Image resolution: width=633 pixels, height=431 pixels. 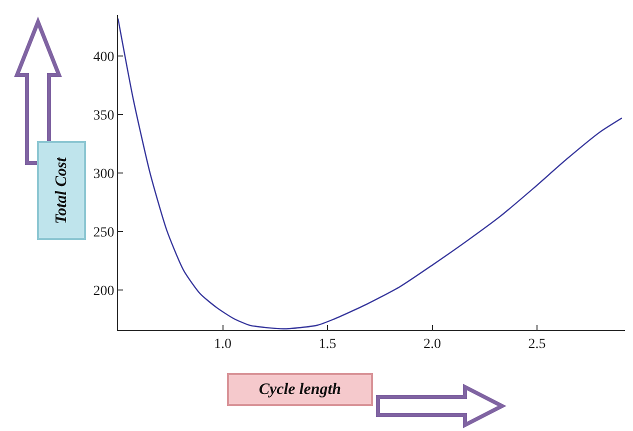 What do you see at coordinates (537, 344) in the screenshot?
I see `x-tick-label: 2.5` at bounding box center [537, 344].